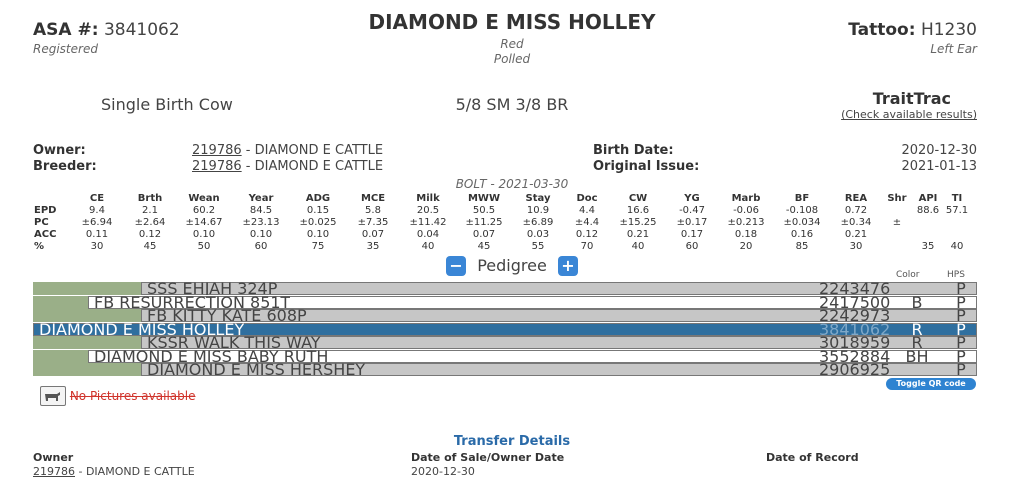 The width and height of the screenshot is (1011, 483). What do you see at coordinates (855, 288) in the screenshot?
I see `pedigree-reg-number: 2243476` at bounding box center [855, 288].